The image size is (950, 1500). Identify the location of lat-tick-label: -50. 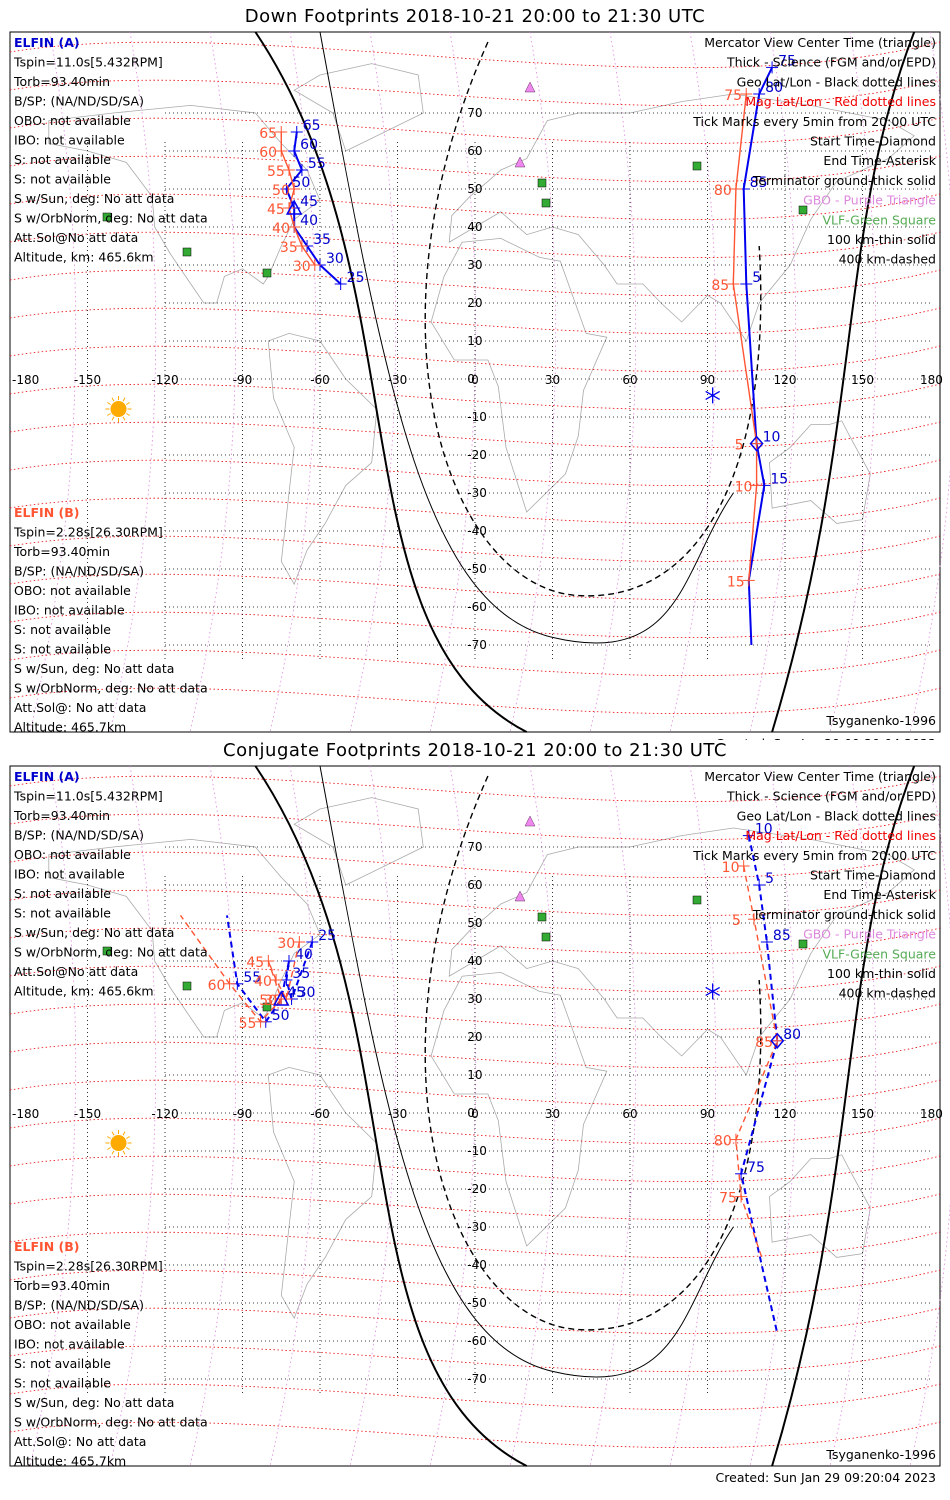
(477, 569).